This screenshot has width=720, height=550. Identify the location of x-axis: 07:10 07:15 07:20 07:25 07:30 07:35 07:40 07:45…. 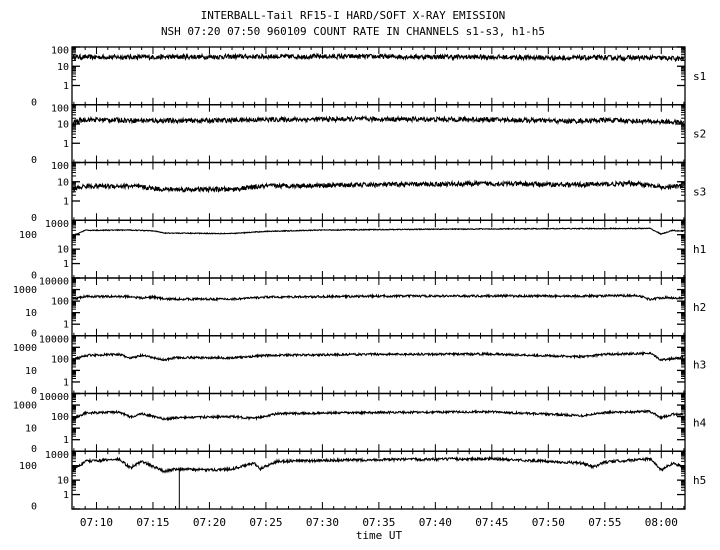
(379, 522).